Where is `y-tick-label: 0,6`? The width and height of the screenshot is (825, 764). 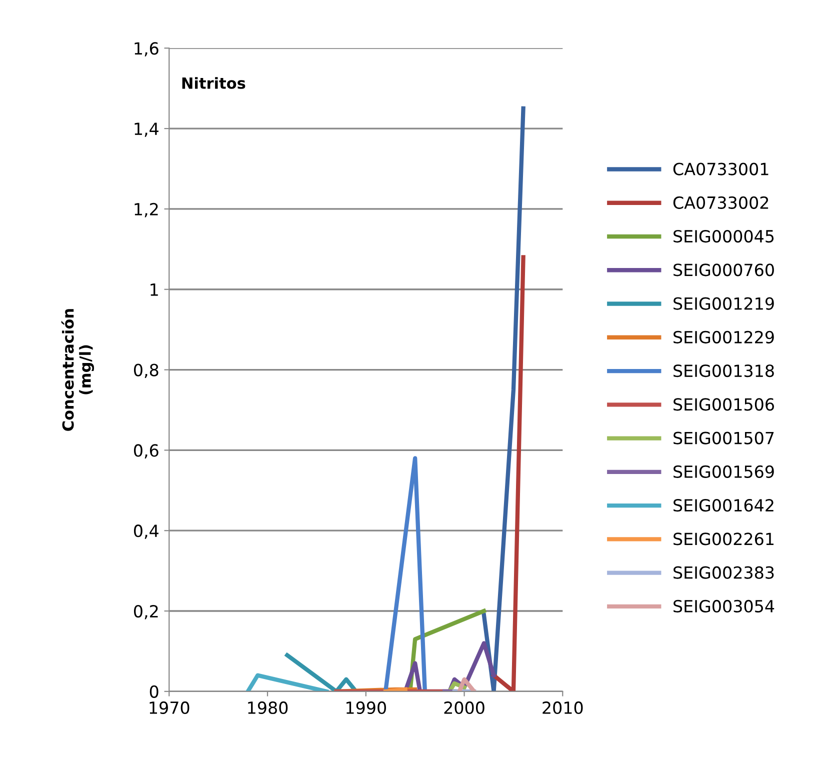 y-tick-label: 0,6 is located at coordinates (146, 451).